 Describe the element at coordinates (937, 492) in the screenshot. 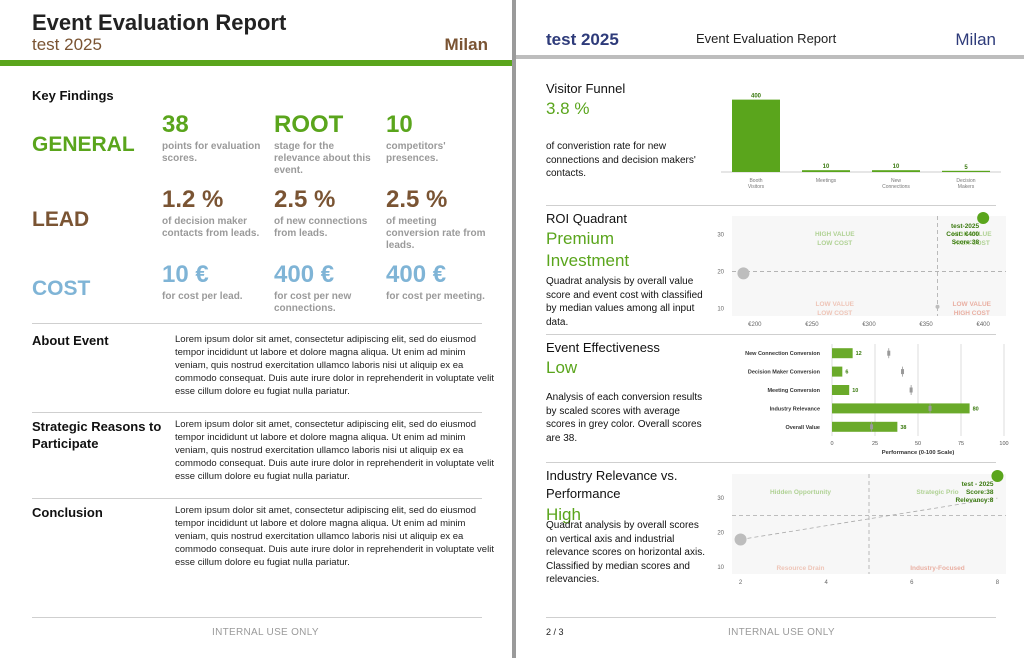

I see `quadrant-label-top-right: Strategic Prio` at that location.